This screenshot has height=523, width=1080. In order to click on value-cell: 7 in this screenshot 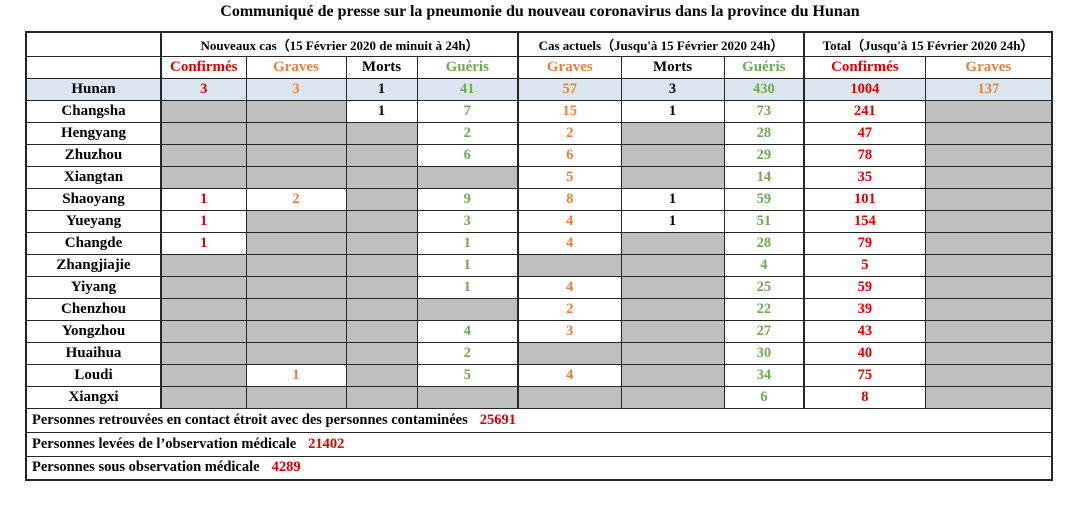, I will do `click(467, 111)`.